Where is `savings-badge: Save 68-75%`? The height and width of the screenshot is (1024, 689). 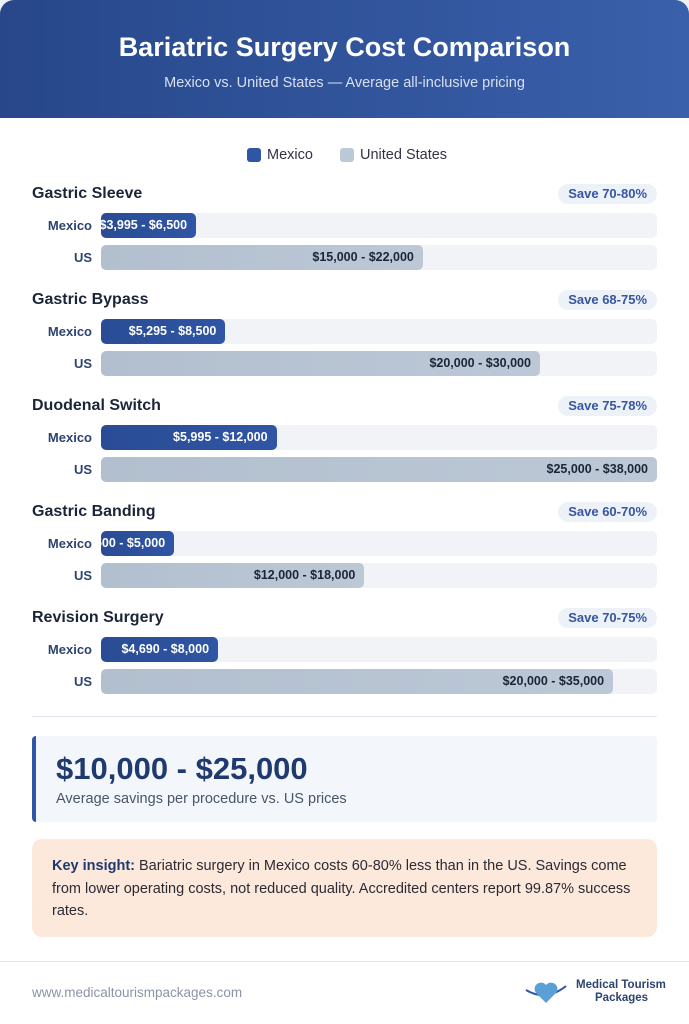
savings-badge: Save 68-75% is located at coordinates (607, 300).